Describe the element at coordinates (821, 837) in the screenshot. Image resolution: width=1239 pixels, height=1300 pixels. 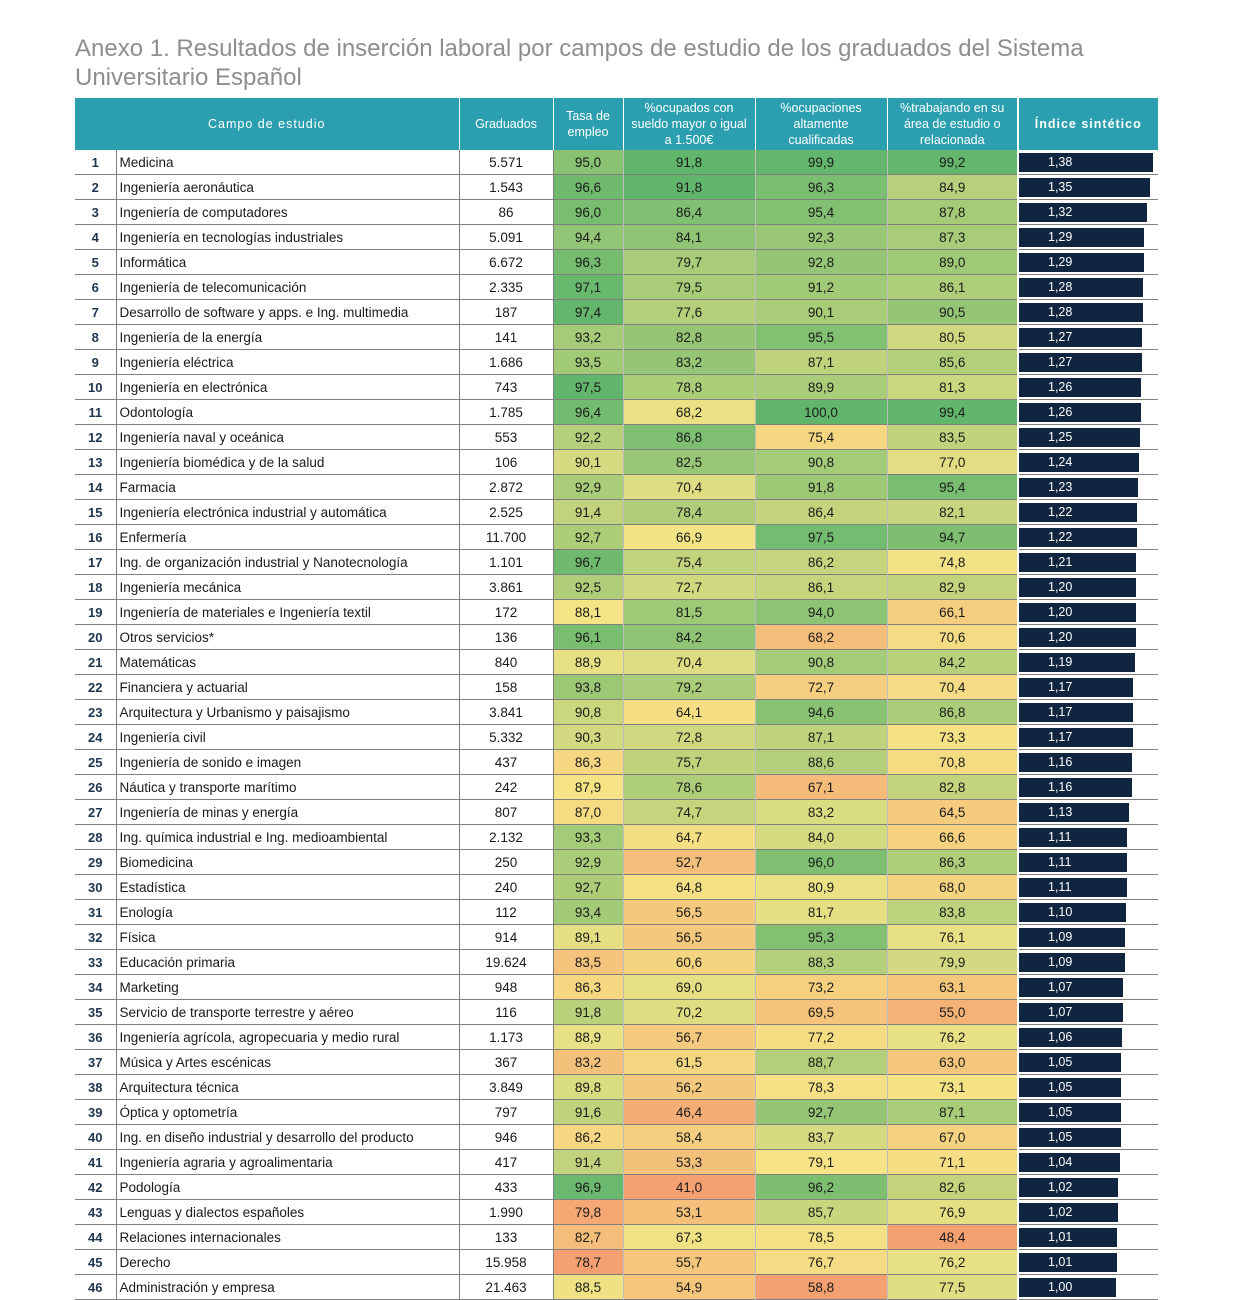
I see `cualificadas-cell: 84,0` at that location.